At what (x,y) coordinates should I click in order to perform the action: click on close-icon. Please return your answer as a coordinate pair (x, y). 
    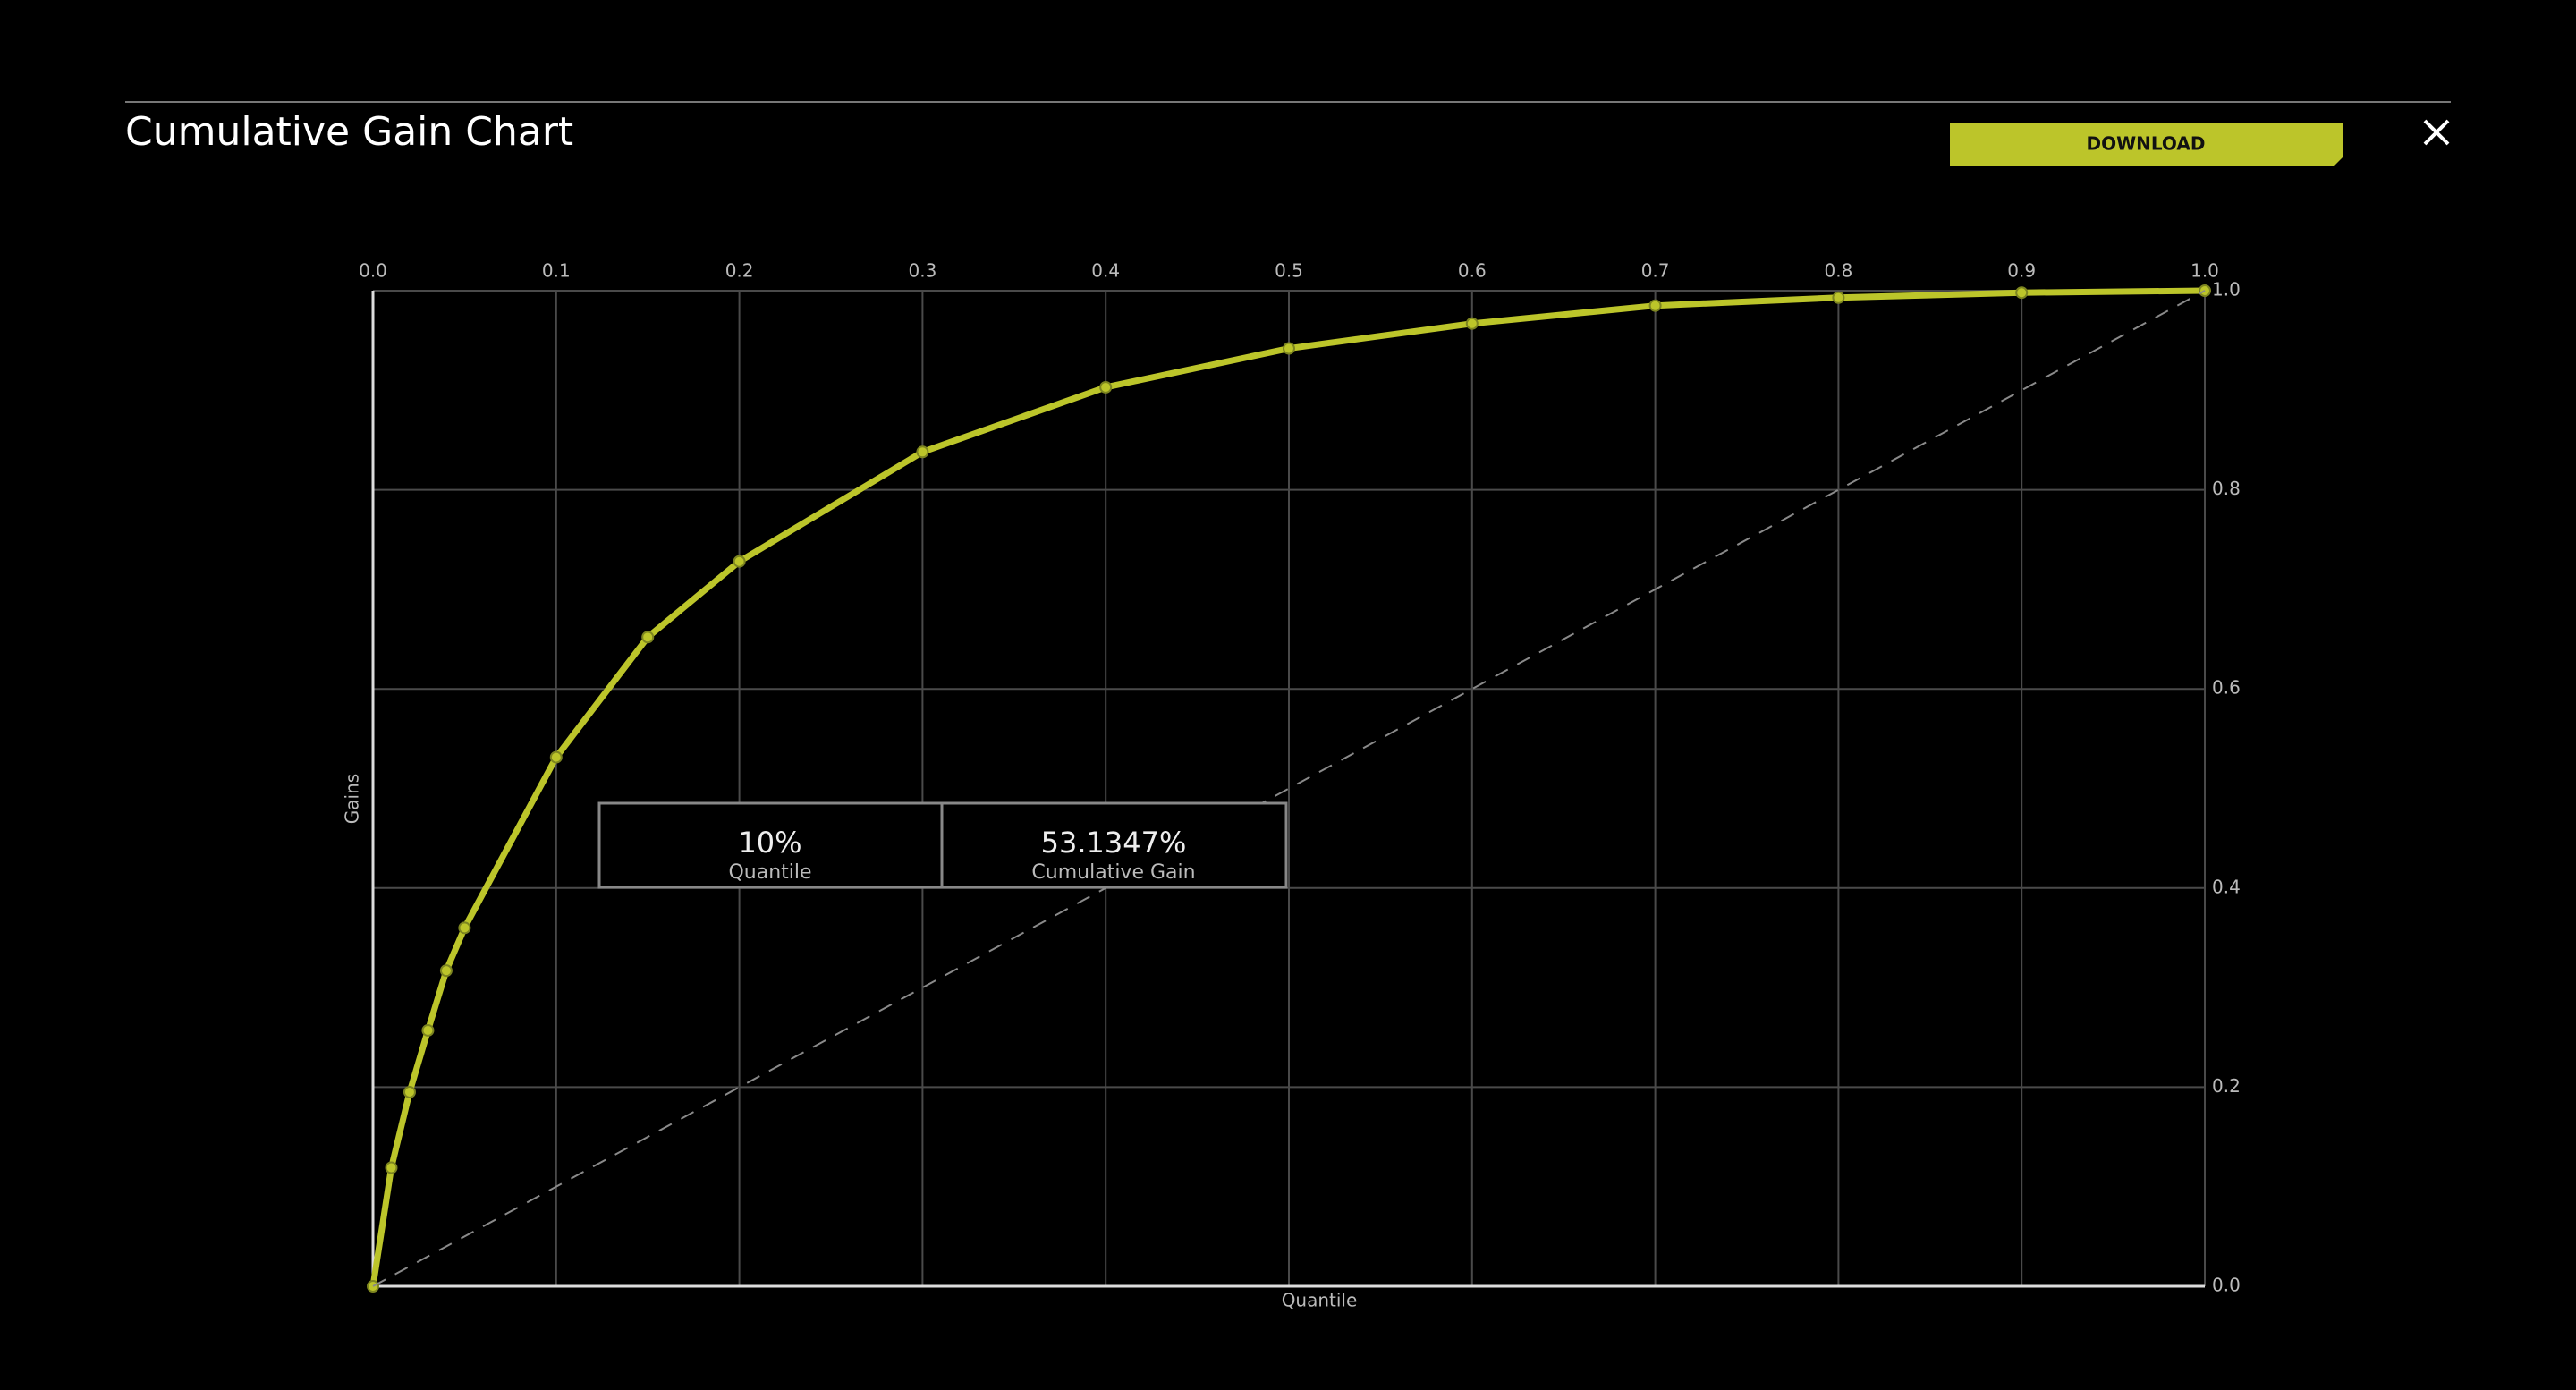
    Looking at the image, I should click on (2436, 132).